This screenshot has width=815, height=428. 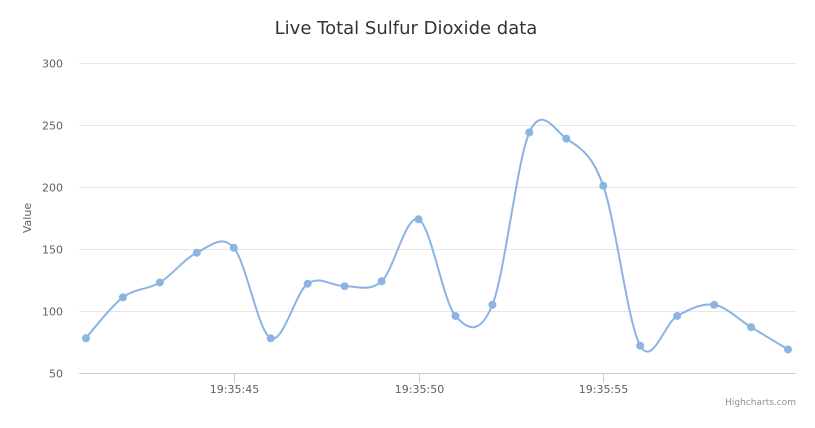 I want to click on y-tick-label: 200, so click(x=52, y=188).